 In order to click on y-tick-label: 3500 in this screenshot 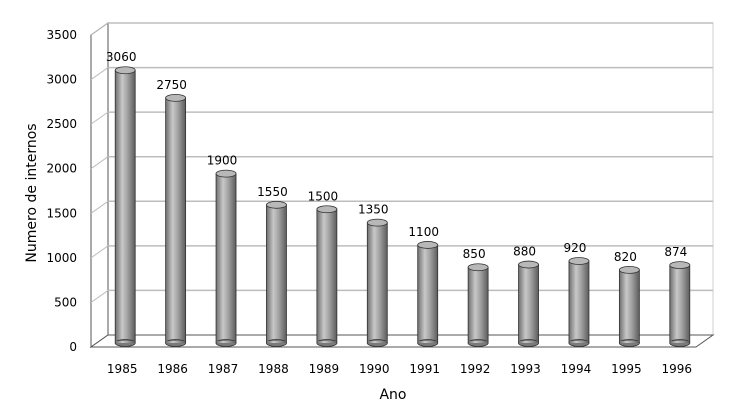, I will do `click(61, 35)`.